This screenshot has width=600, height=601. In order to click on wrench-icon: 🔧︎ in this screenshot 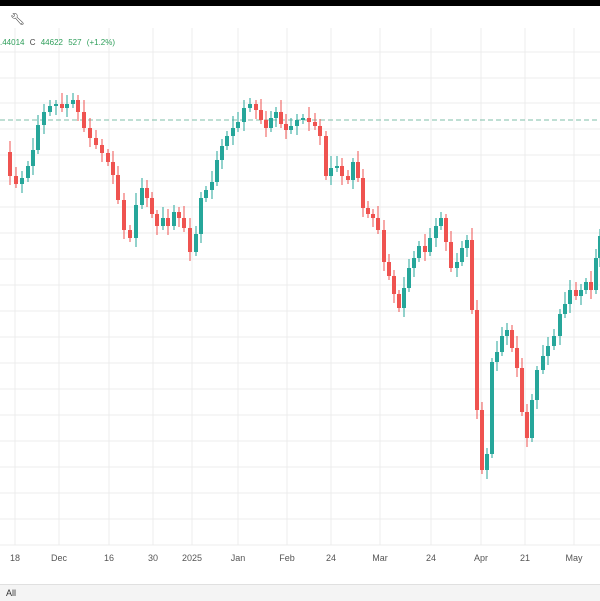, I will do `click(18, 19)`.